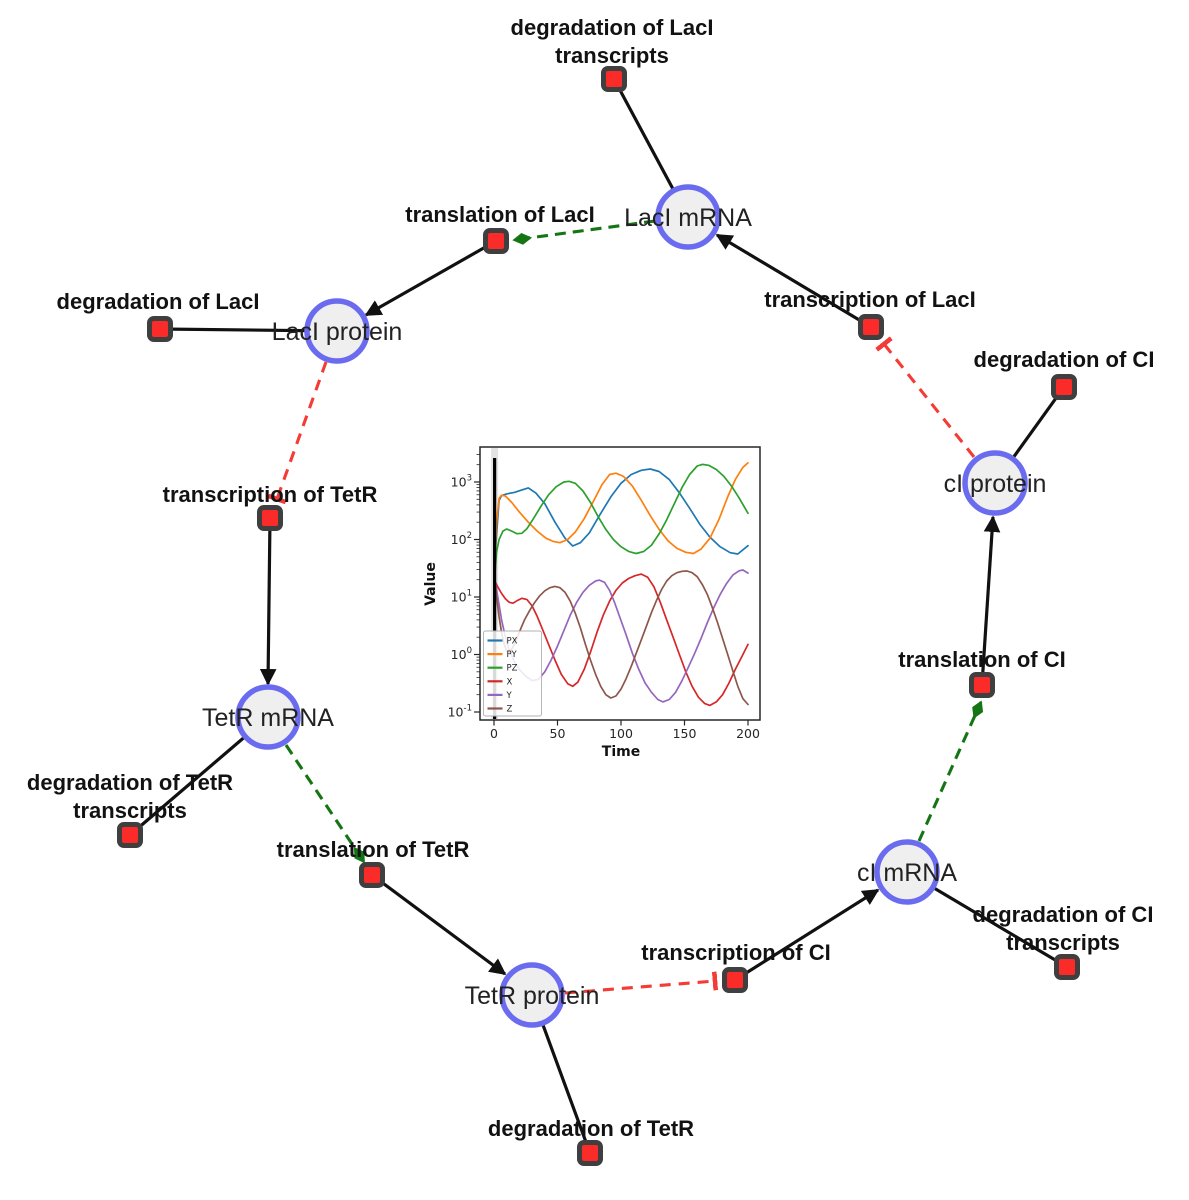 This screenshot has height=1200, width=1189. What do you see at coordinates (614, 79) in the screenshot?
I see `reaction-node-degradation-of-laci-transcripts` at bounding box center [614, 79].